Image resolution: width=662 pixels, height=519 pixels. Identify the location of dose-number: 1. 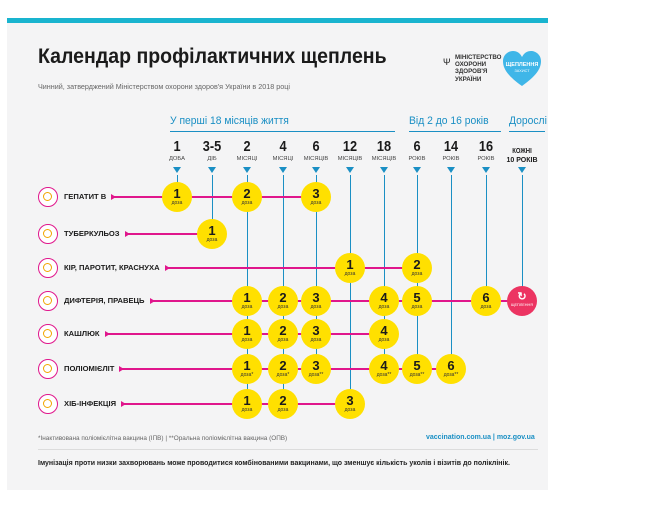
(247, 330).